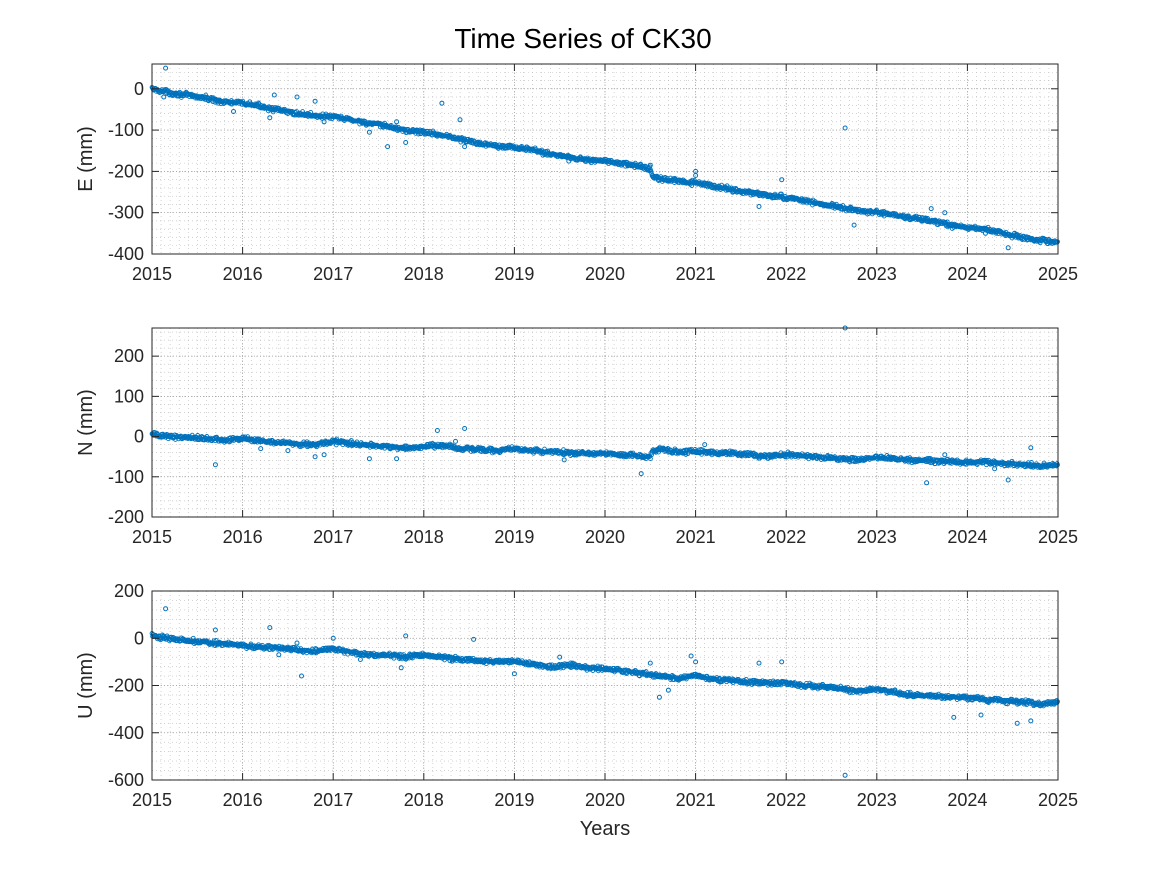  Describe the element at coordinates (86, 422) in the screenshot. I see `y-axis-label: N (mm)` at that location.